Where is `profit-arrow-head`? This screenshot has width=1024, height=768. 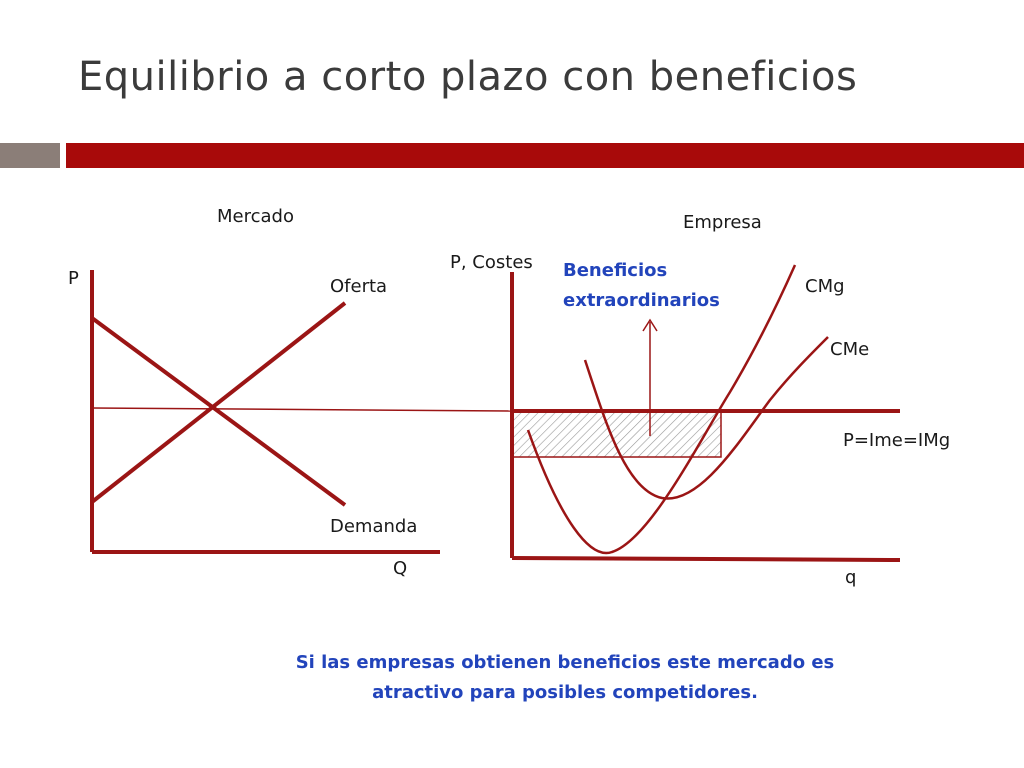 profit-arrow-head is located at coordinates (650, 325).